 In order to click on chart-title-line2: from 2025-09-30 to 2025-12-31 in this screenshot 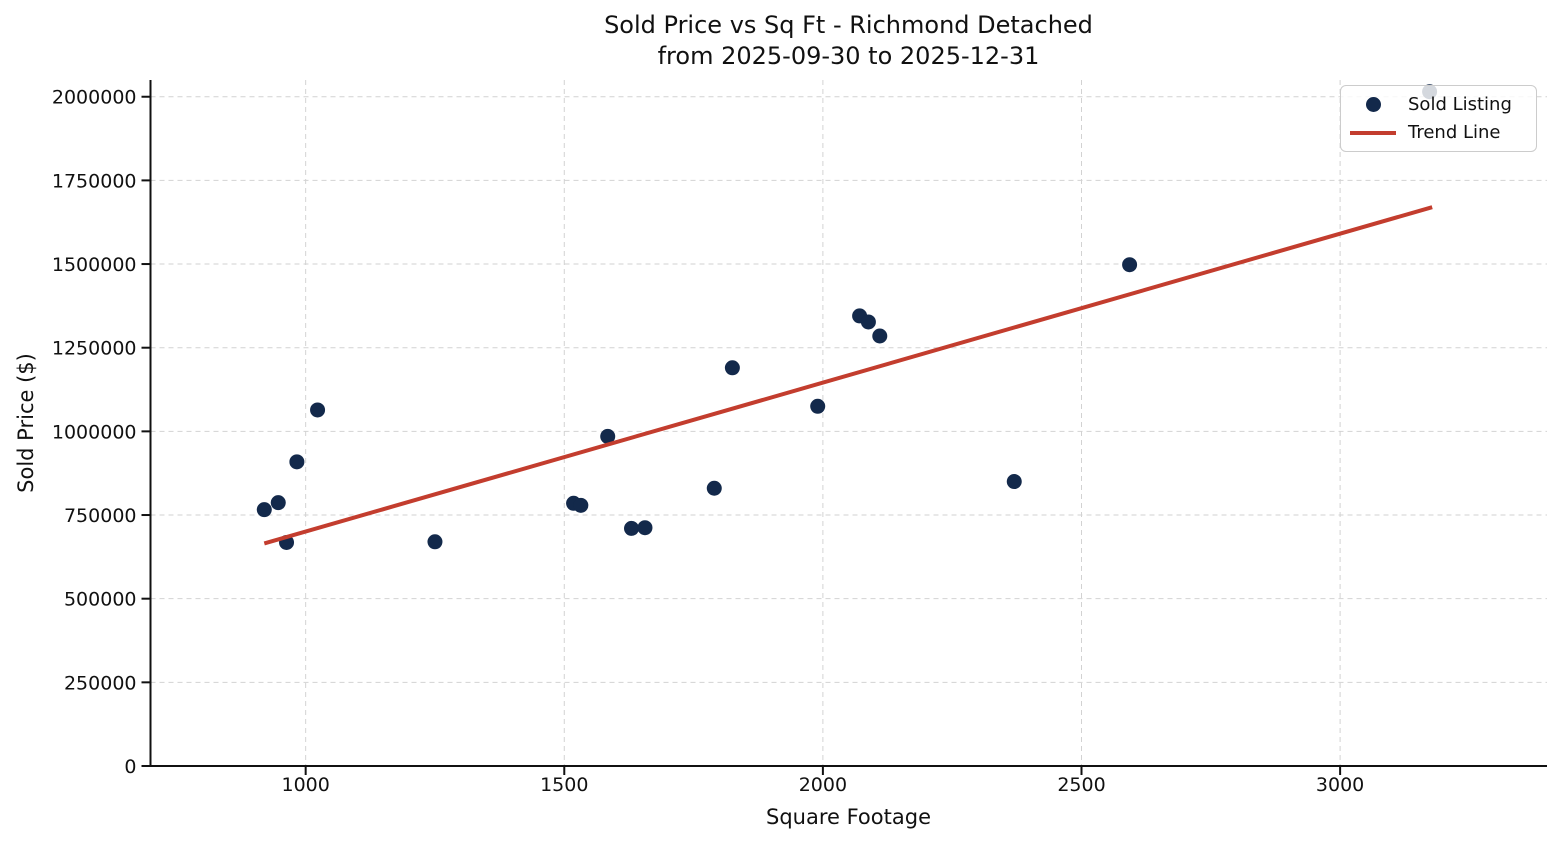, I will do `click(848, 56)`.